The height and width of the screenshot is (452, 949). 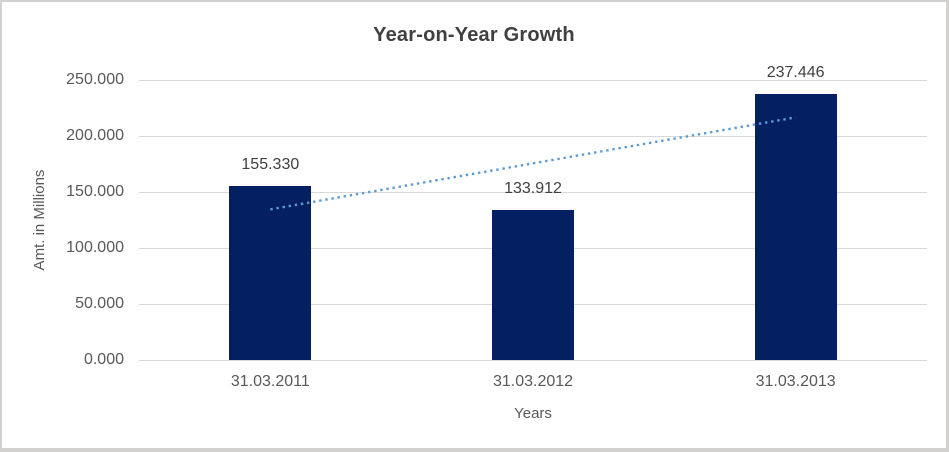 What do you see at coordinates (95, 247) in the screenshot?
I see `y-tick-label: 100.000` at bounding box center [95, 247].